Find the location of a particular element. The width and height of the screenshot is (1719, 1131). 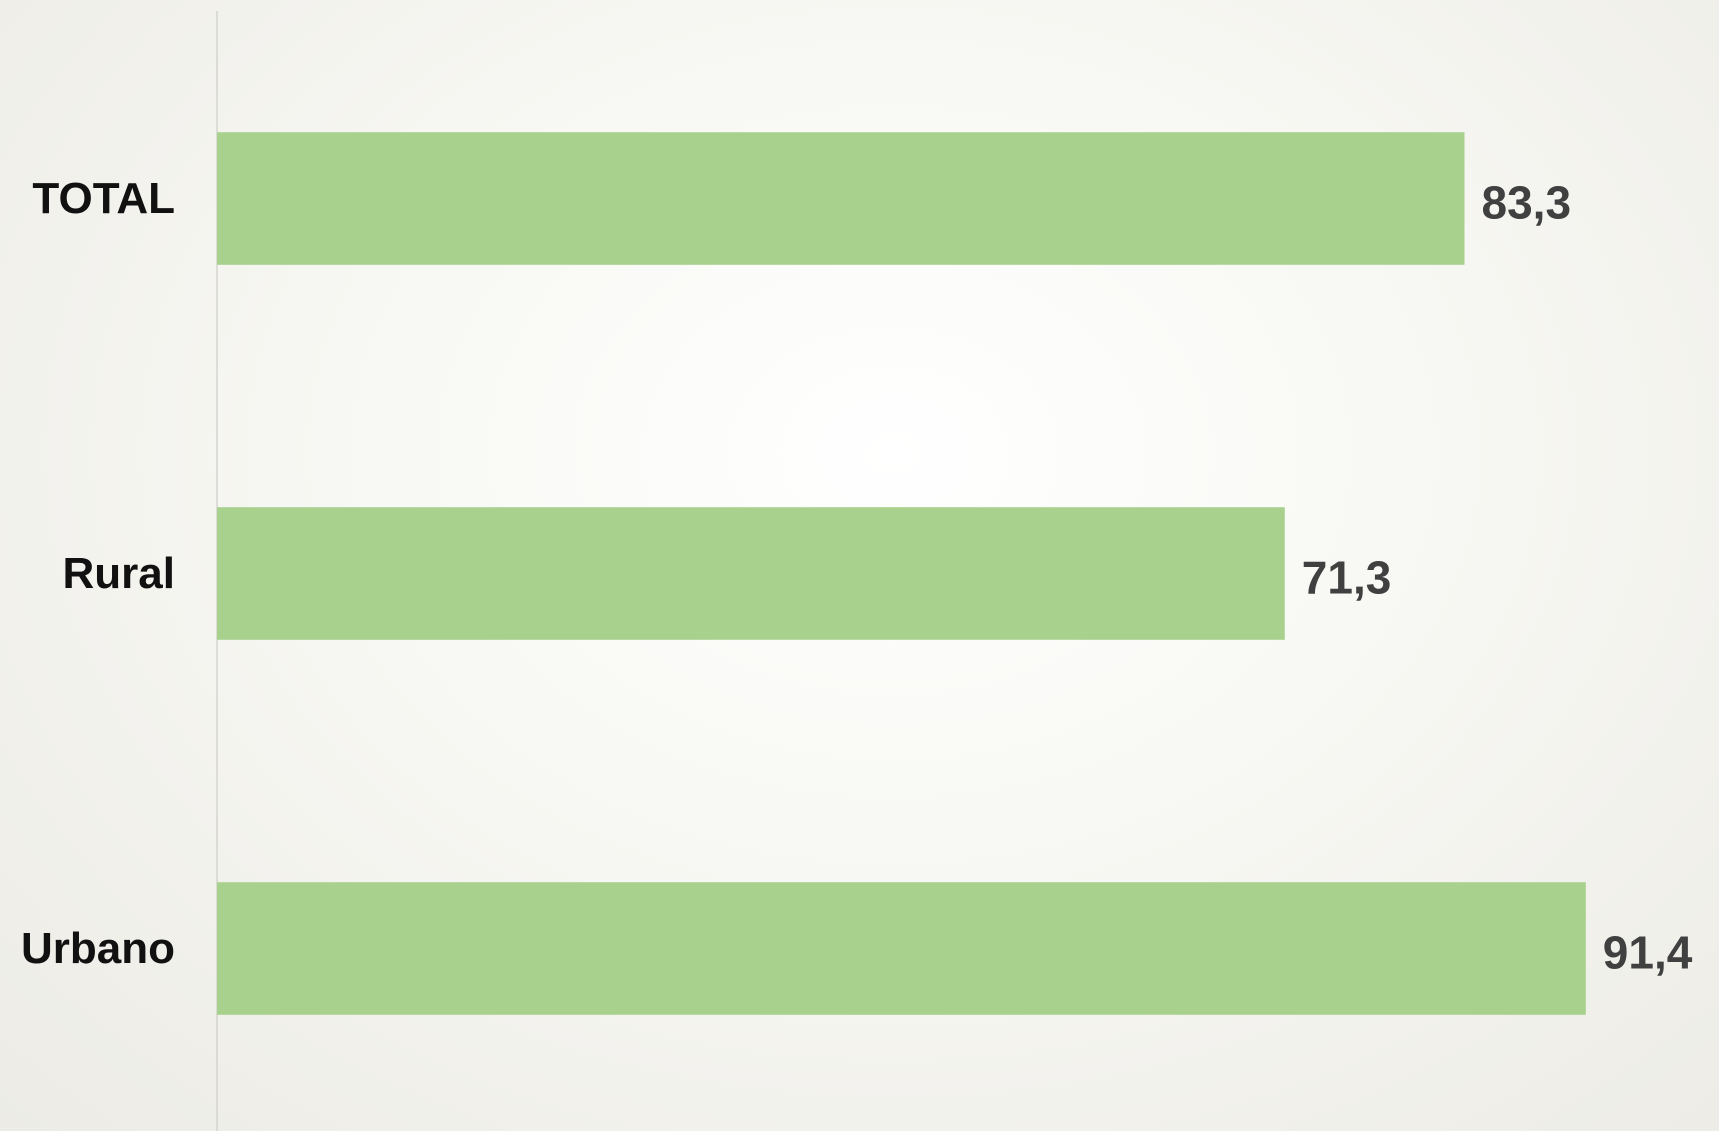

category-label: Rural is located at coordinates (119, 573).